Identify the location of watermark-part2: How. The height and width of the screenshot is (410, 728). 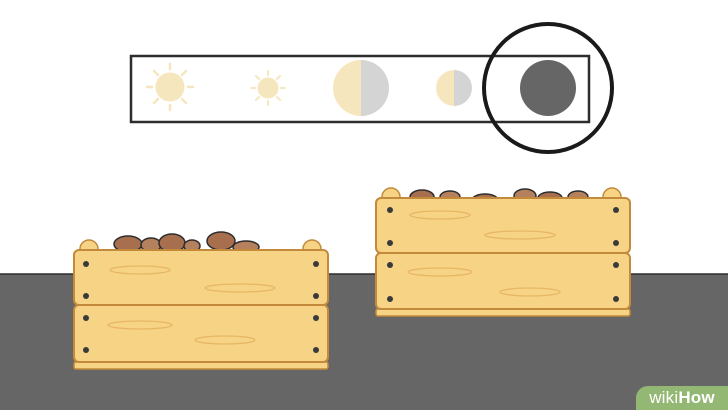
(696, 397).